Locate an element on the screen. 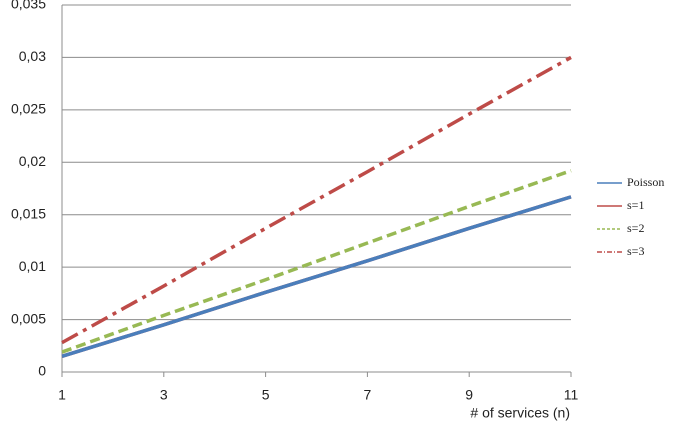 The width and height of the screenshot is (685, 435). x-tick-label: 5 is located at coordinates (266, 395).